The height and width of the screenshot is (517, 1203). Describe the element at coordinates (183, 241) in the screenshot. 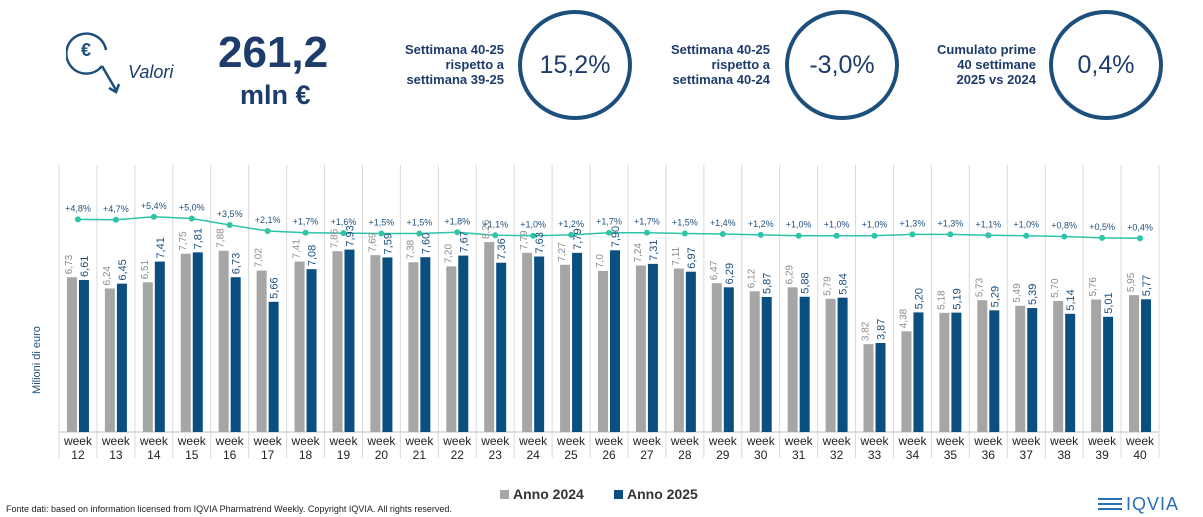

I see `bar-2024-label: 7,75` at that location.